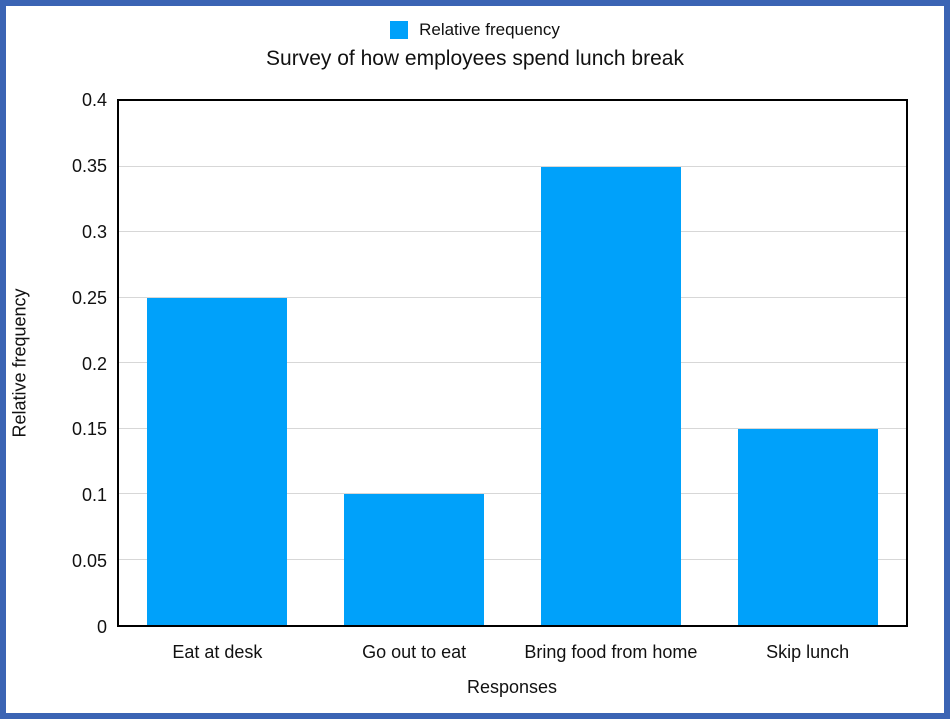  I want to click on y-tick-label: 0.15, so click(89, 429).